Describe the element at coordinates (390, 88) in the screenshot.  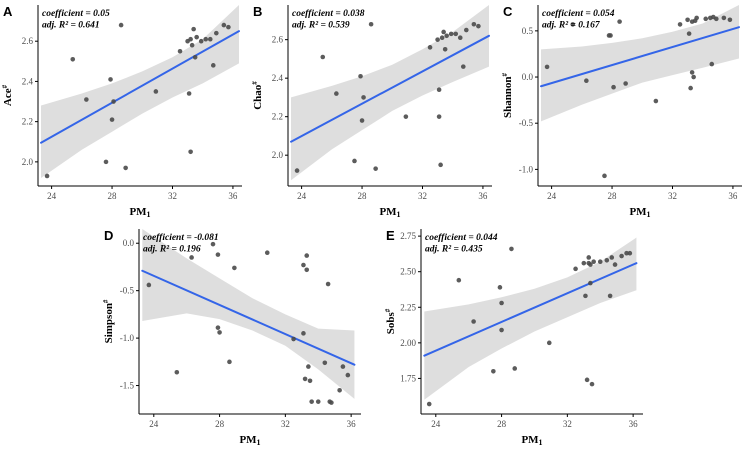
I see `regression-line` at that location.